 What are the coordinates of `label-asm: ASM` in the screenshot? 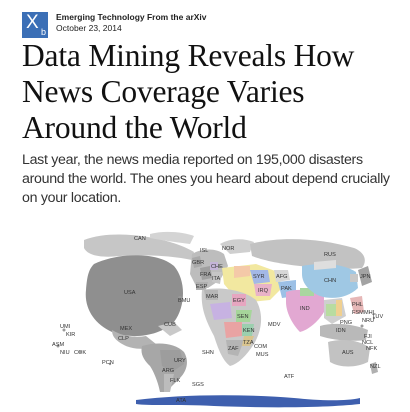 It's located at (58, 345).